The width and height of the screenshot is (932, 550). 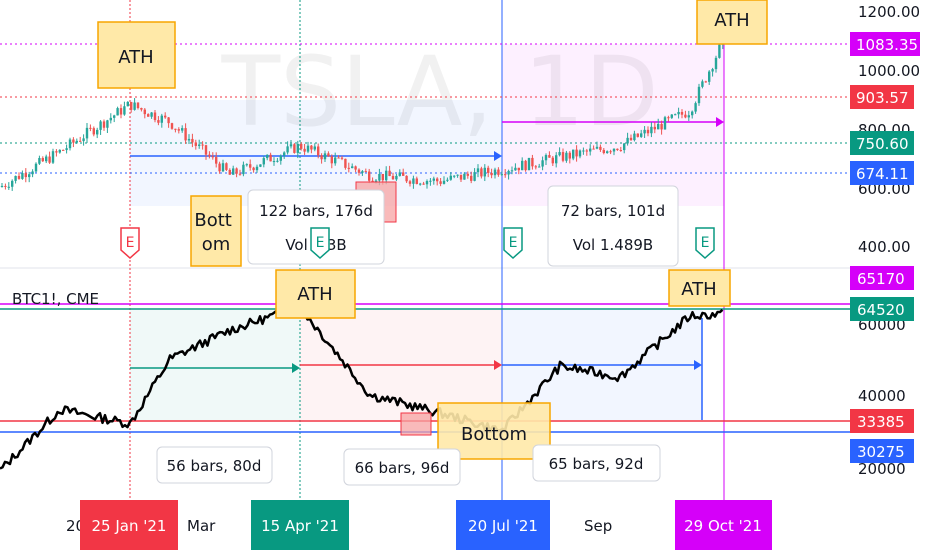 I want to click on x-tick-mar: Mar, so click(x=201, y=526).